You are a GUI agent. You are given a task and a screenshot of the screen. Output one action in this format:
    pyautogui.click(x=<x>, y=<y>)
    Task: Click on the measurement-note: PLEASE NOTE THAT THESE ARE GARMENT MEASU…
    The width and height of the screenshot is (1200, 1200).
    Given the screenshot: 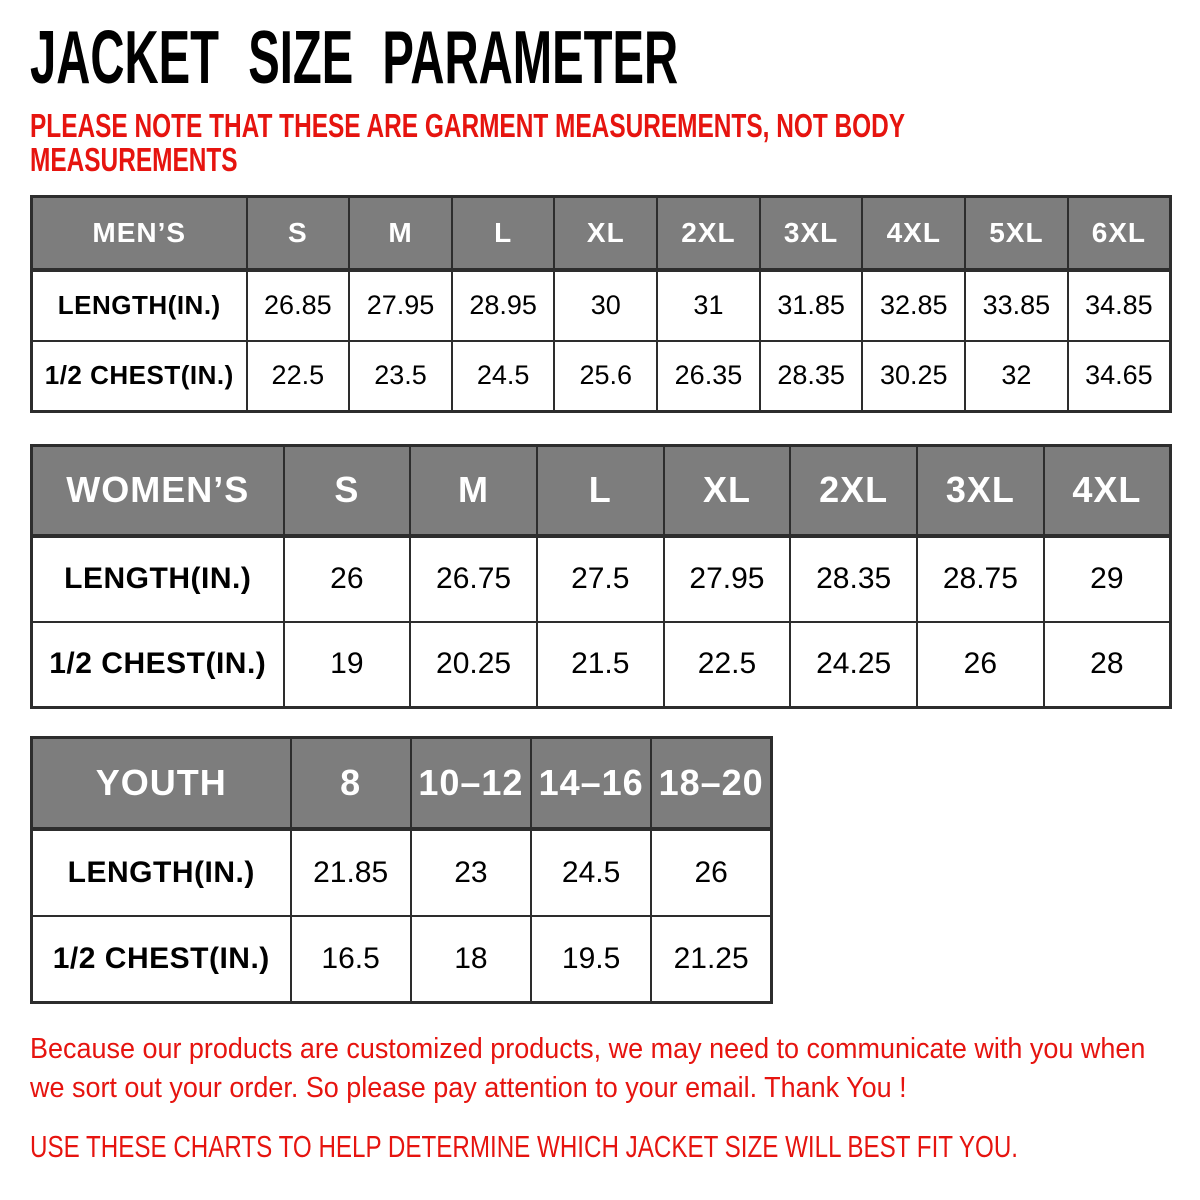 What is the action you would take?
    pyautogui.click(x=467, y=142)
    